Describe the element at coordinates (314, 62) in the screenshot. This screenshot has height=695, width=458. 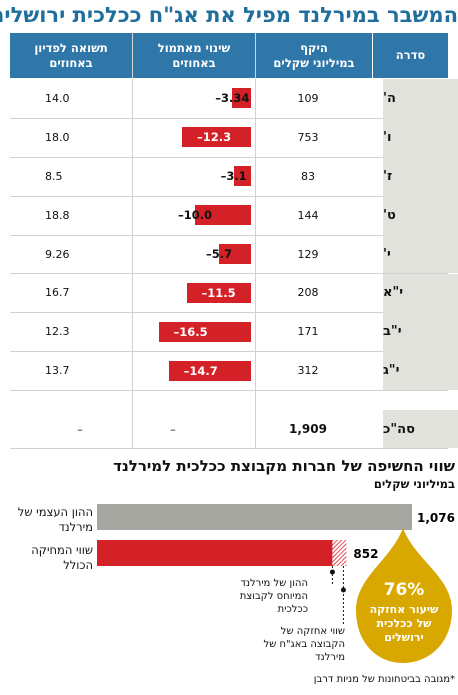
I see `header-scope-unit: במיליוני שקלים` at that location.